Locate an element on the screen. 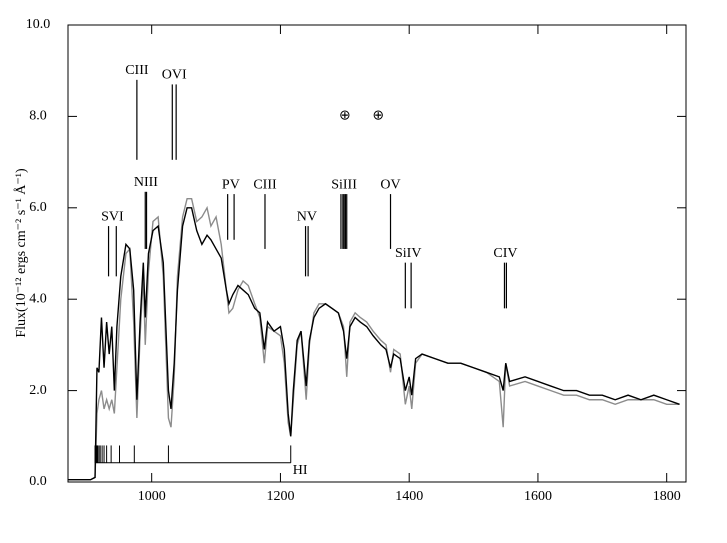 This screenshot has height=543, width=727. y-tick-label: 4.0 is located at coordinates (38, 298).